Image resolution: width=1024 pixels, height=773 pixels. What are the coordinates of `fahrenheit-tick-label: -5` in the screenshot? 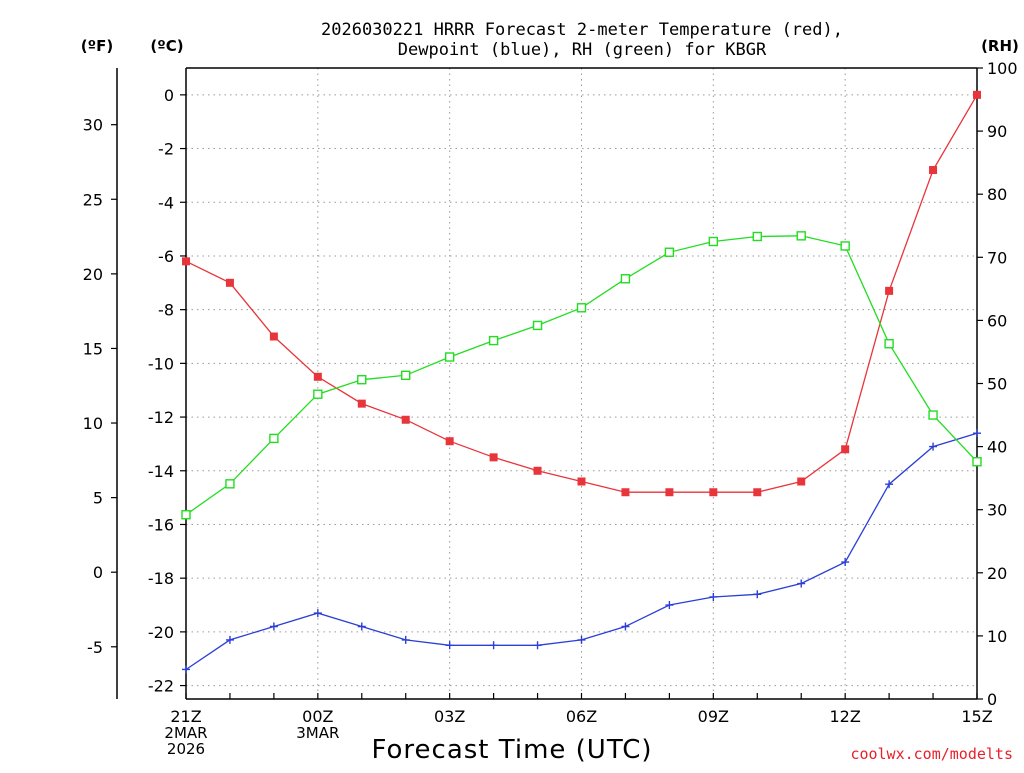 It's located at (95, 647).